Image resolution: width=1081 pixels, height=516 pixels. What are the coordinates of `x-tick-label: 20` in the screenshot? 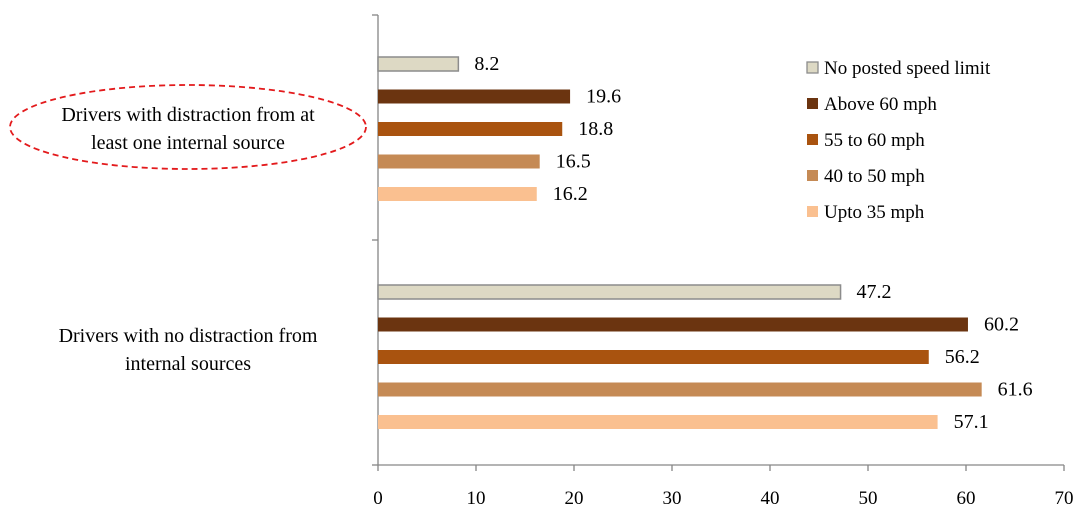 It's located at (574, 498).